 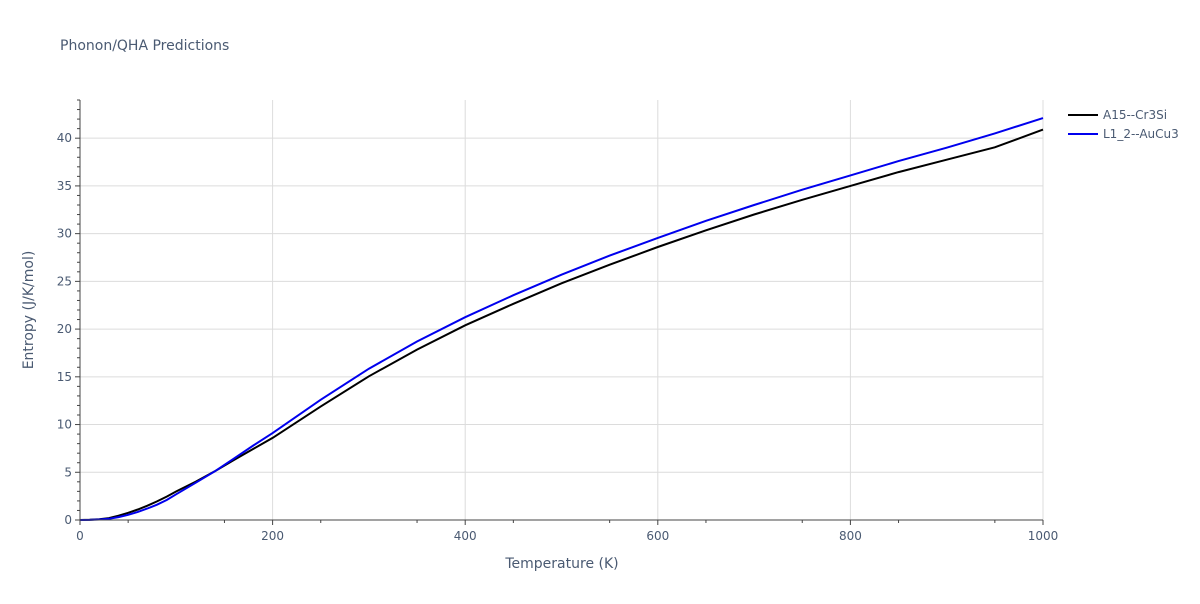 What do you see at coordinates (64, 186) in the screenshot?
I see `y-tick-label: 35` at bounding box center [64, 186].